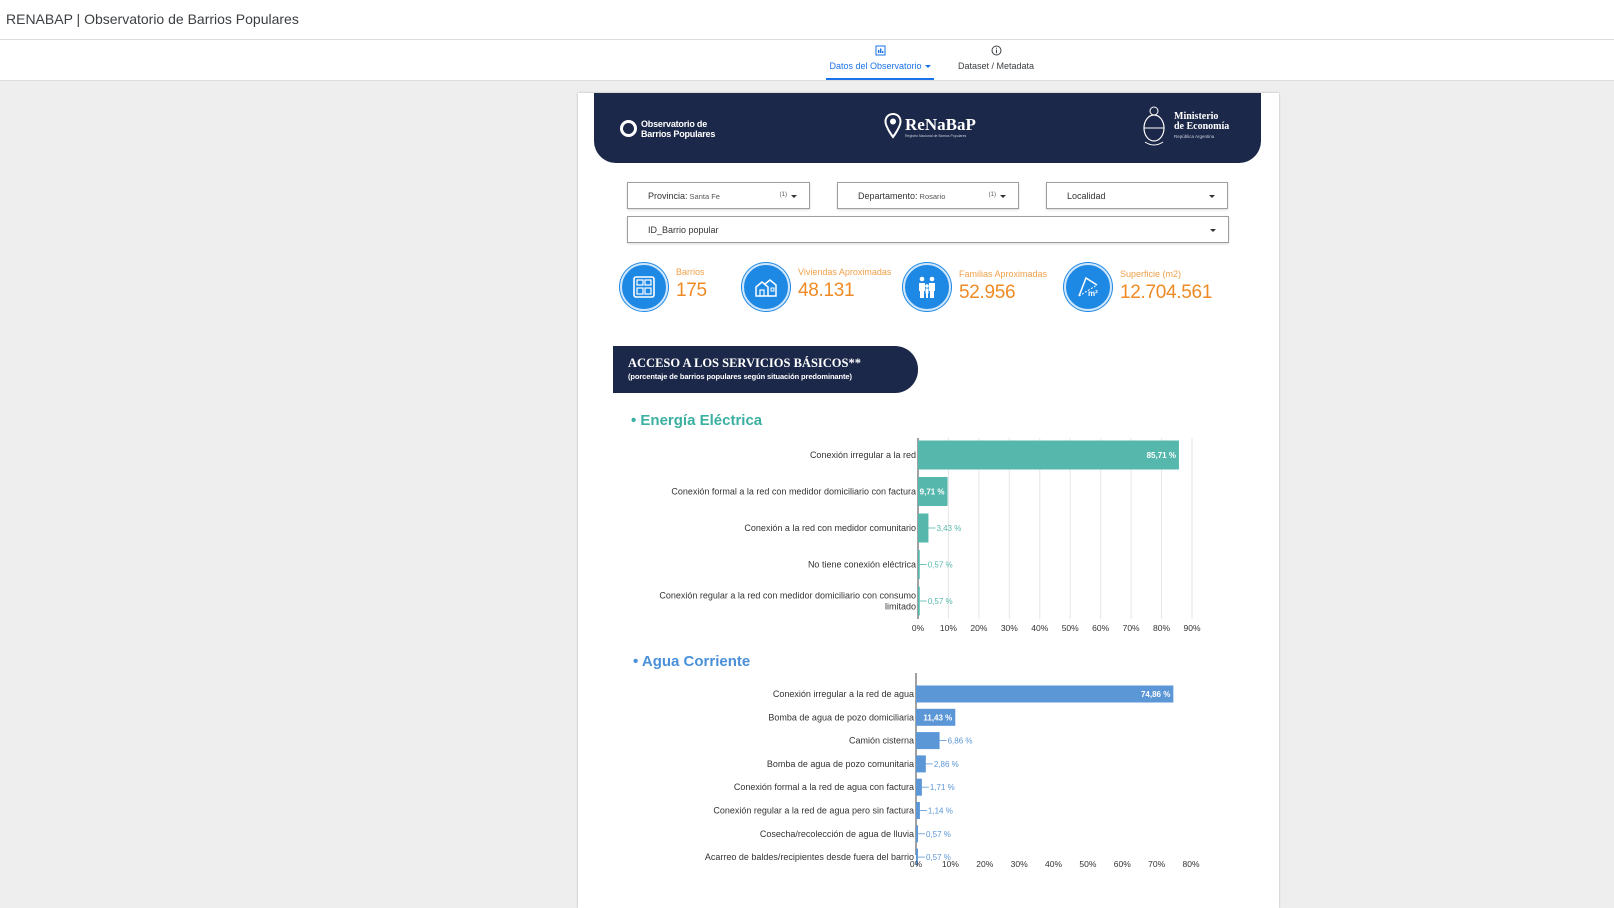 Image resolution: width=1614 pixels, height=908 pixels. Describe the element at coordinates (996, 66) in the screenshot. I see `tab-dataset-label: Dataset / Metadata` at that location.